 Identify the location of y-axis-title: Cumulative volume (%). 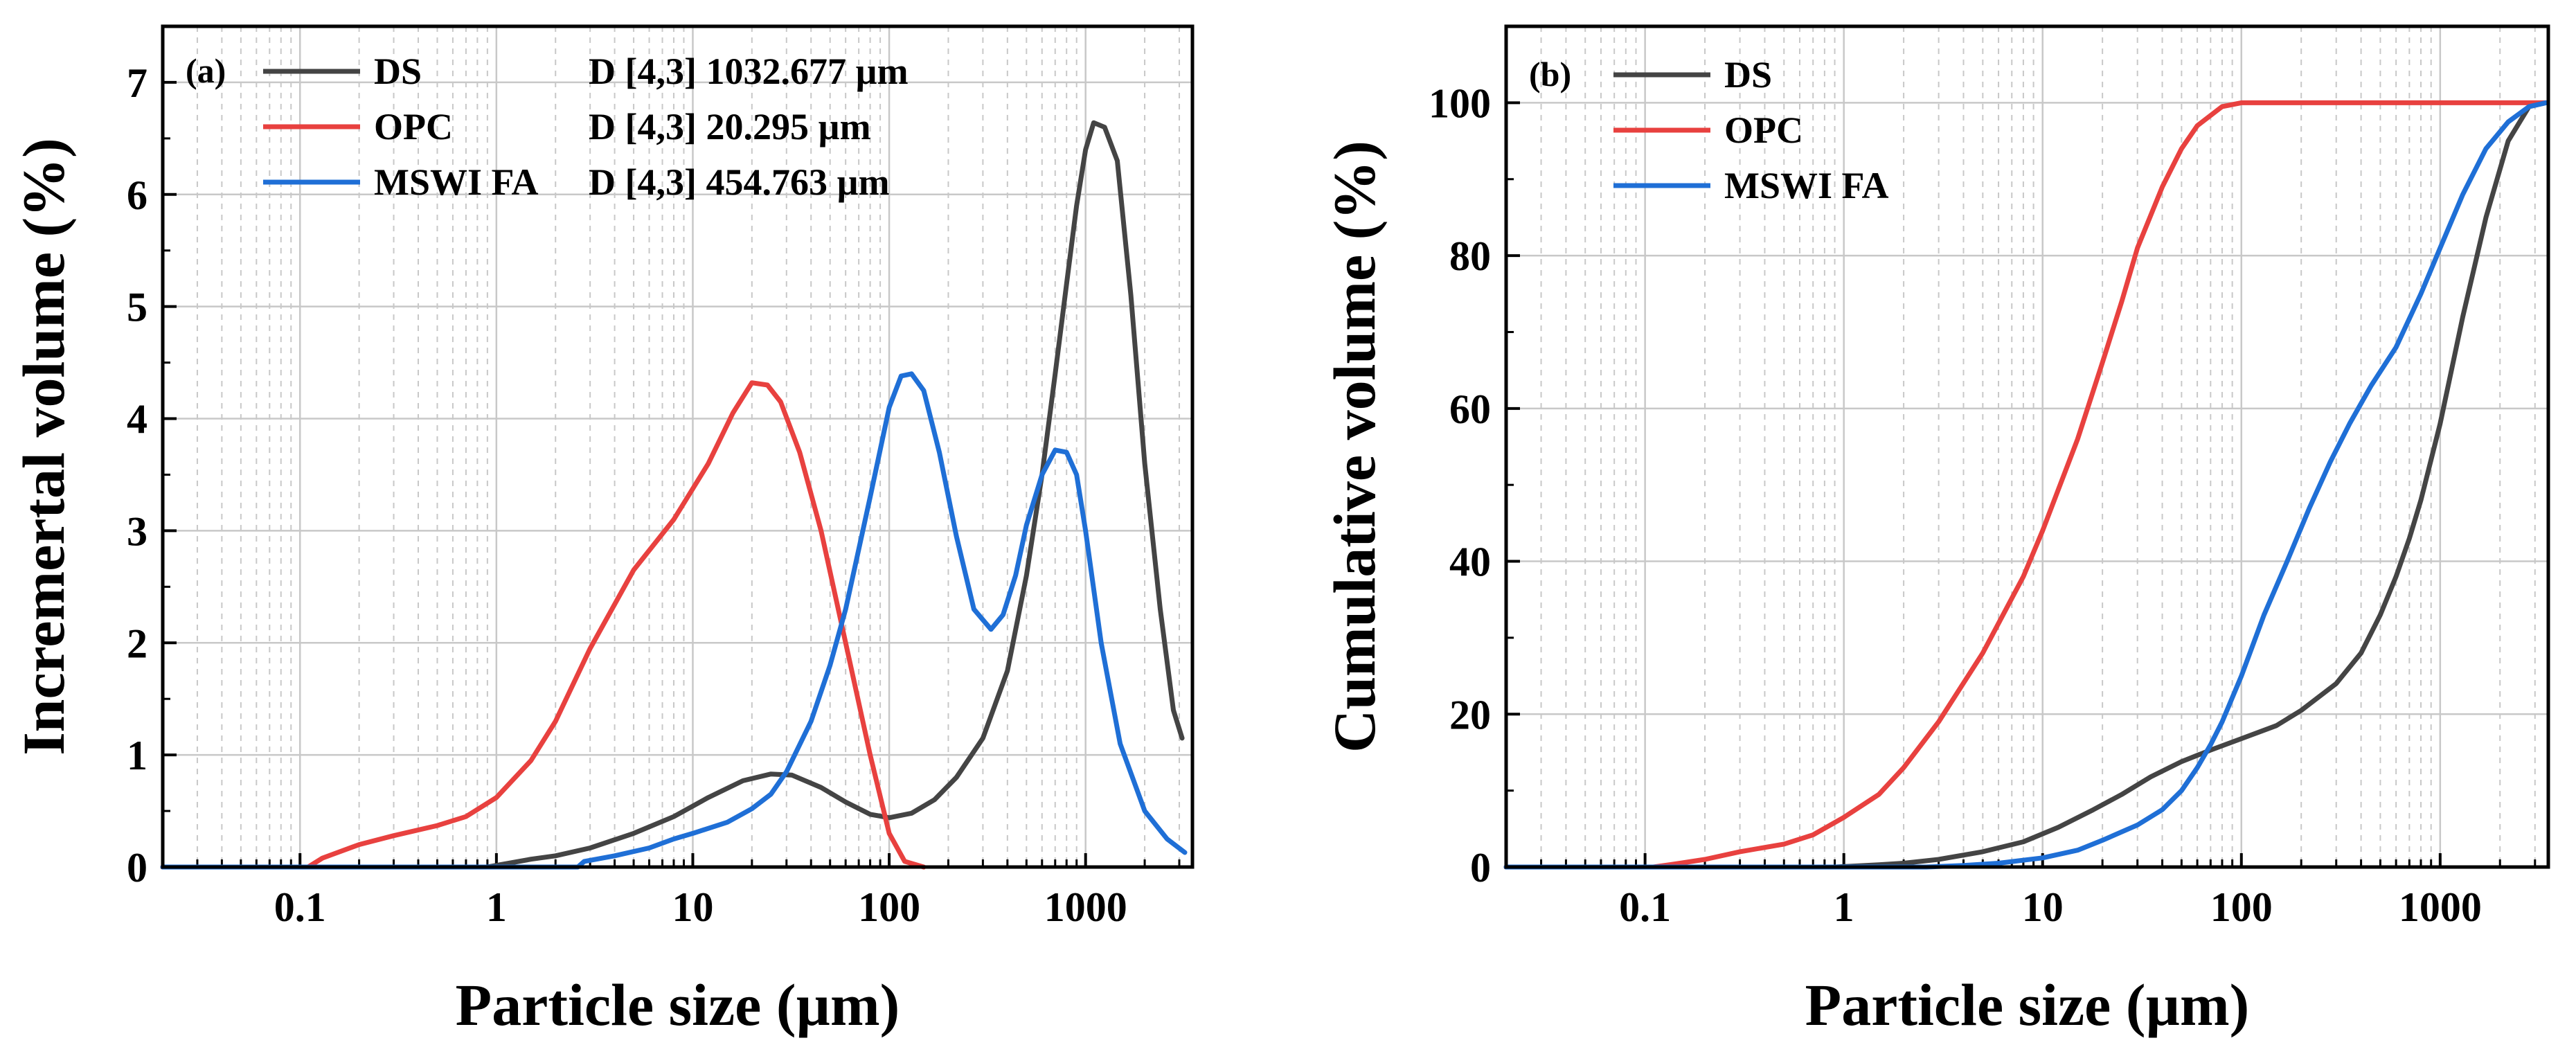
(1354, 447).